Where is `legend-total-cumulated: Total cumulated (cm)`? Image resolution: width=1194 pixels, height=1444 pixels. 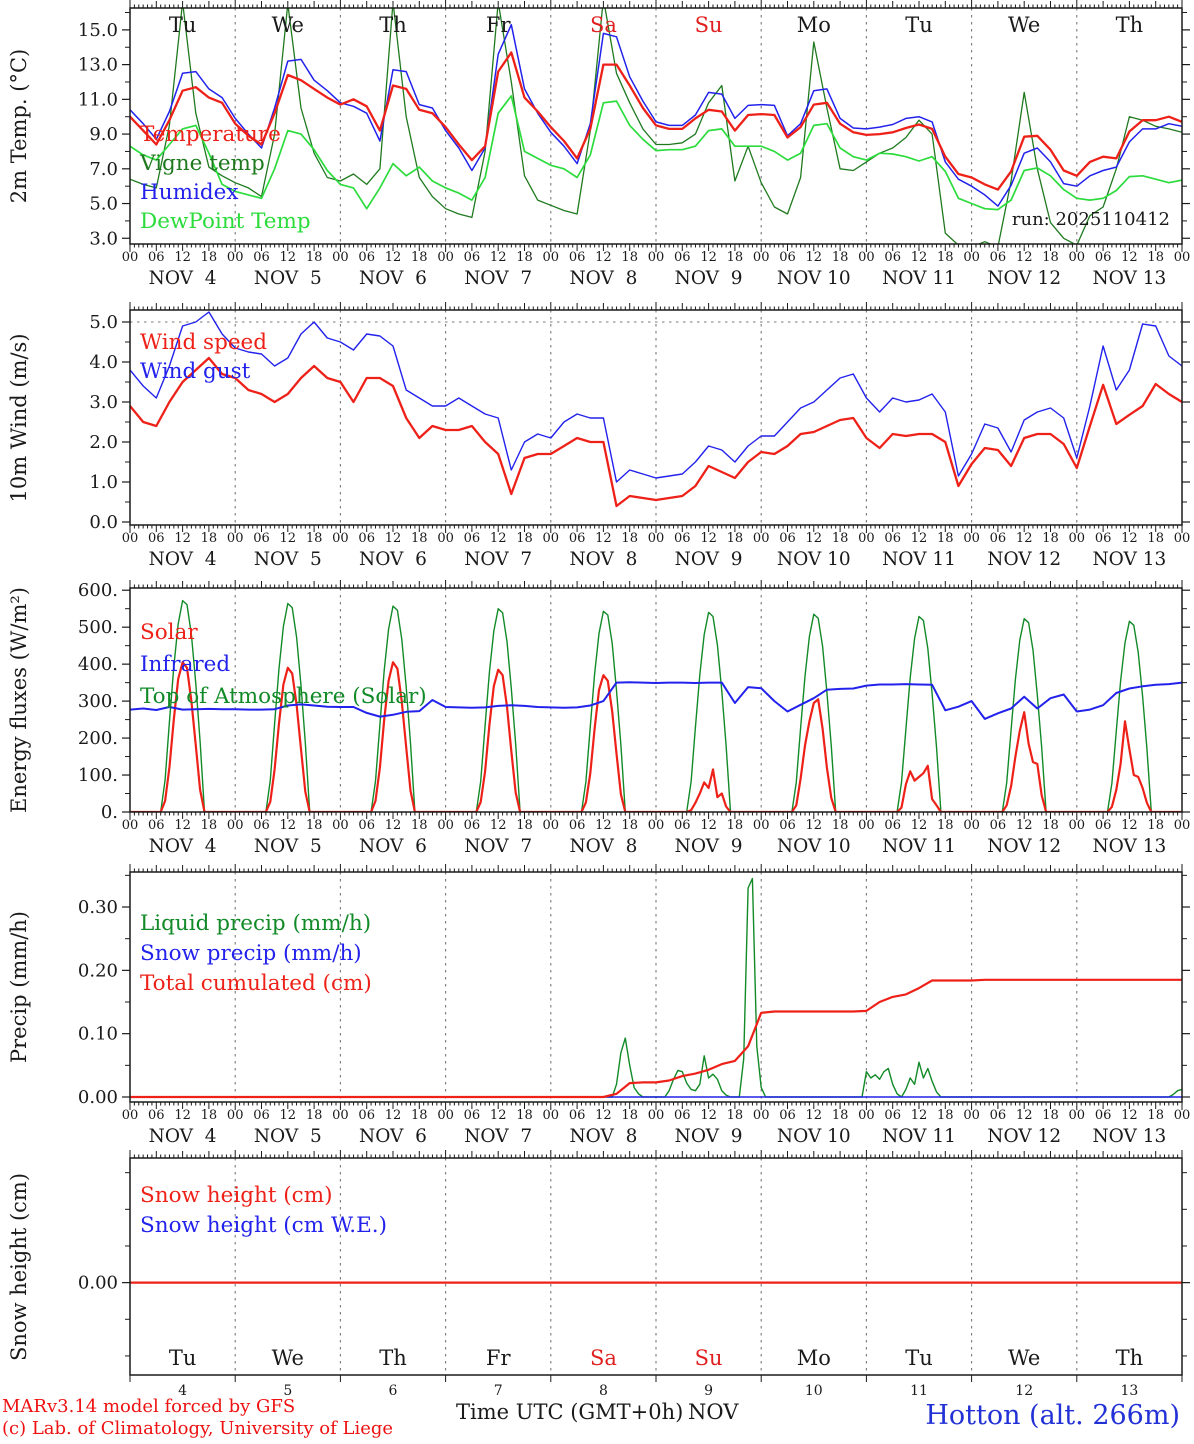
legend-total-cumulated: Total cumulated (cm) is located at coordinates (256, 983).